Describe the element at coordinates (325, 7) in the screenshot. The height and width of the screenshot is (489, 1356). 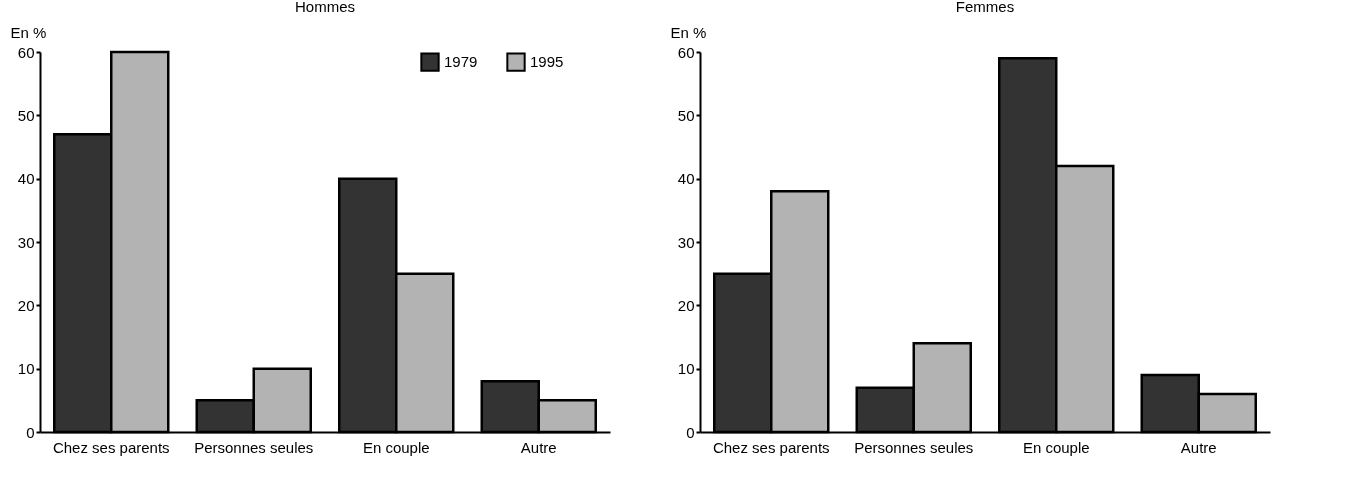
I see `chart-title: Hommes` at that location.